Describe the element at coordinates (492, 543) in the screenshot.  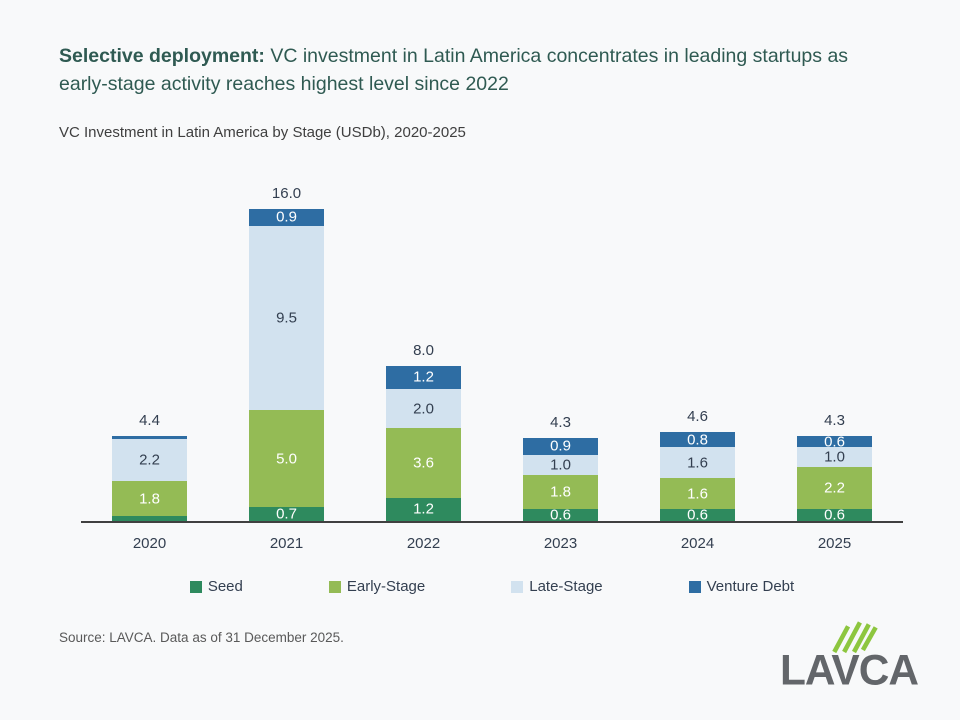
I see `x-axis-labels: 2020 2021 2022 2023 2024 2025` at that location.